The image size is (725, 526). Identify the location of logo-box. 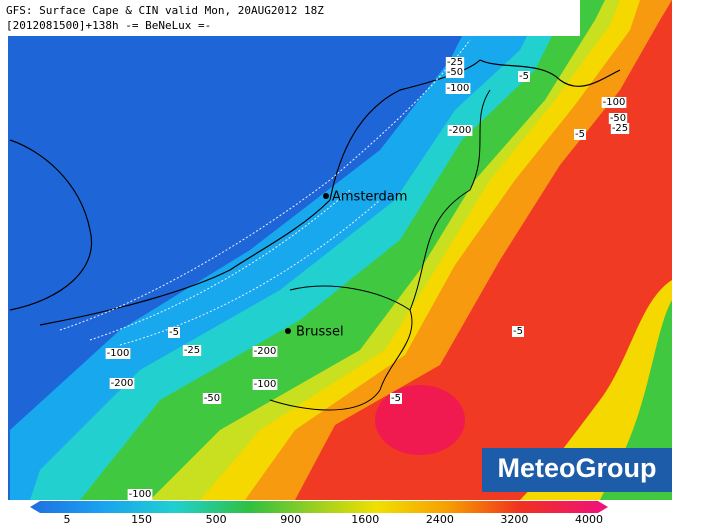
(577, 470).